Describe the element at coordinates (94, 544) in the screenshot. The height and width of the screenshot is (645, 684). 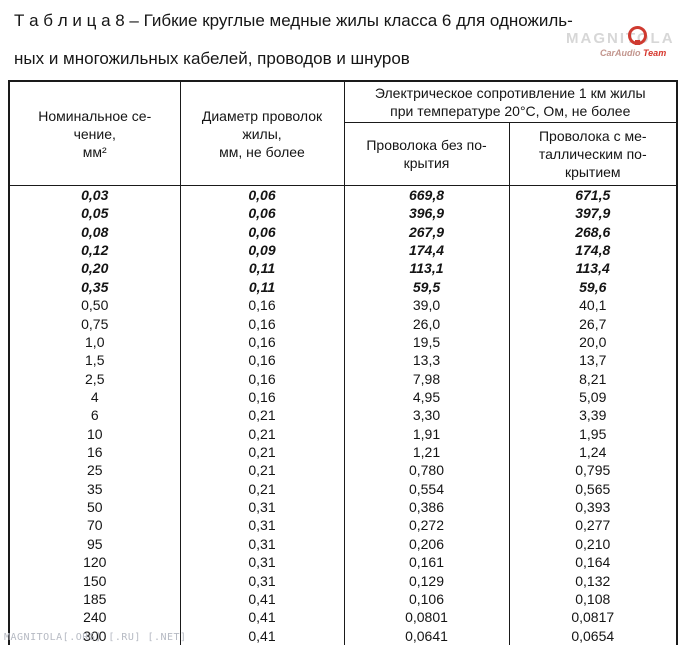
I see `table-cell: 95` at that location.